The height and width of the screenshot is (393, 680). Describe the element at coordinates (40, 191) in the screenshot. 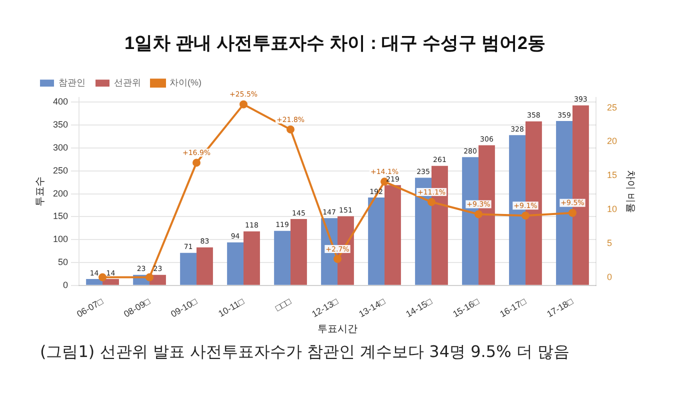

I see `y-axis-title: 투표수` at that location.